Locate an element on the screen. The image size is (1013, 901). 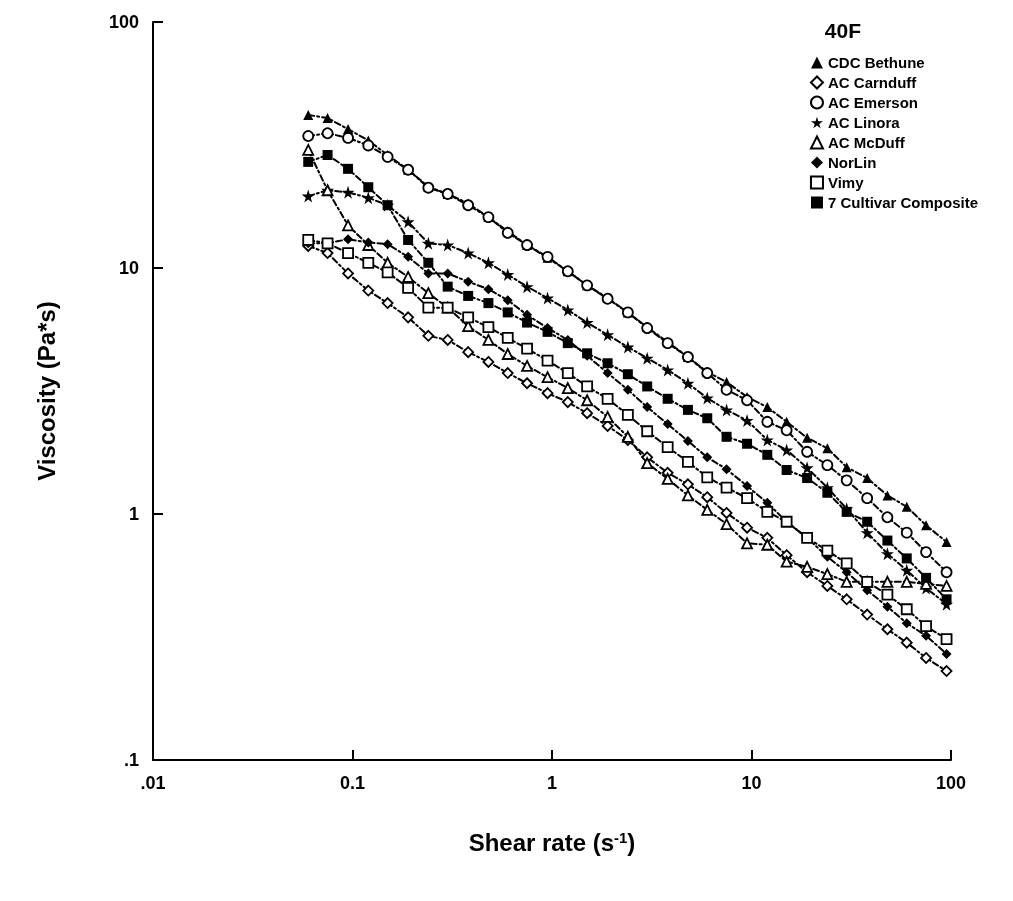
y-tick-label: 100 is located at coordinates (123, 22).